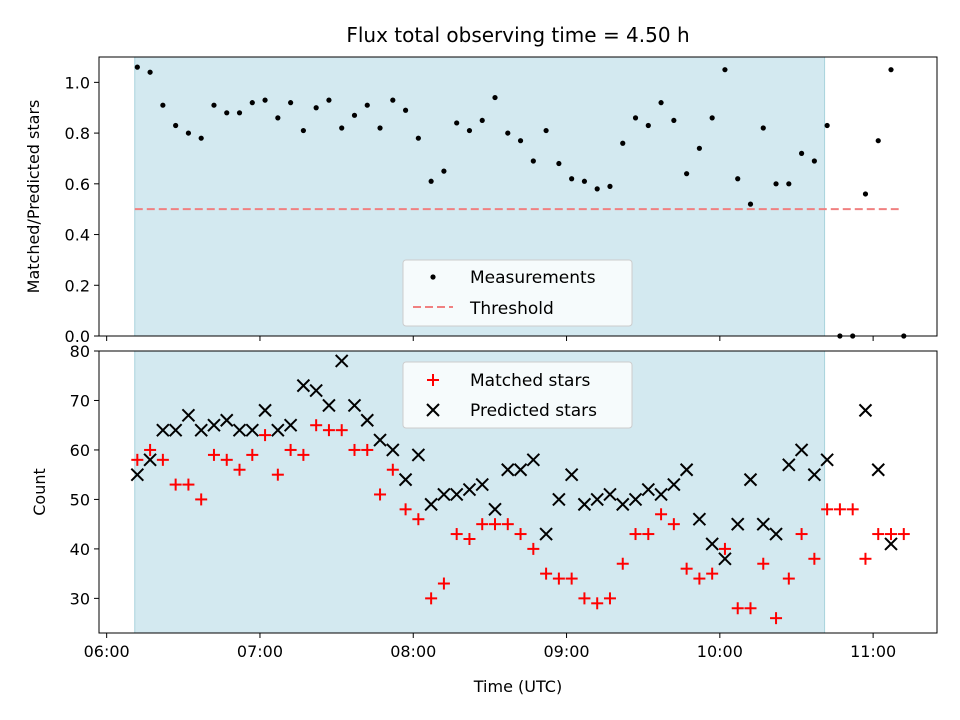 This screenshot has height=720, width=960. I want to click on y-tick-label: 80, so click(80, 351).